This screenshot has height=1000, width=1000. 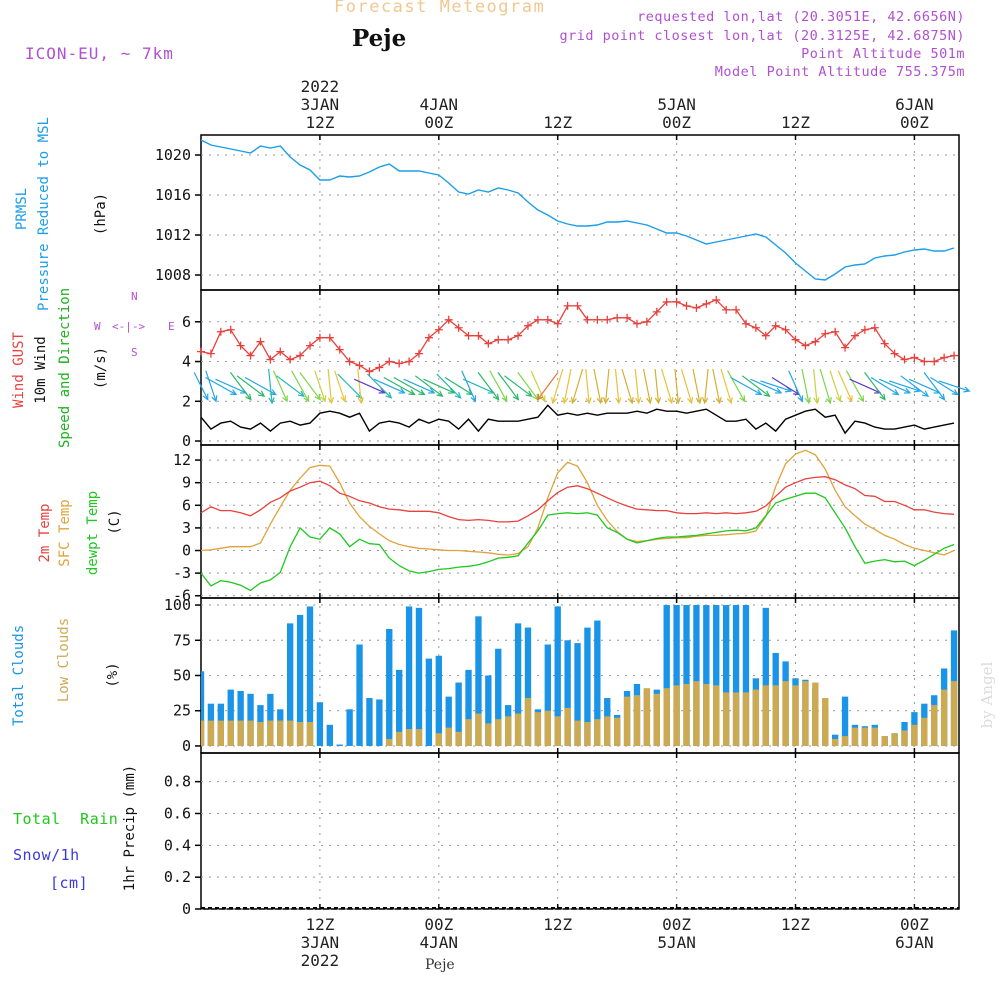 I want to click on y-tick-label: 0.4, so click(x=177, y=845).